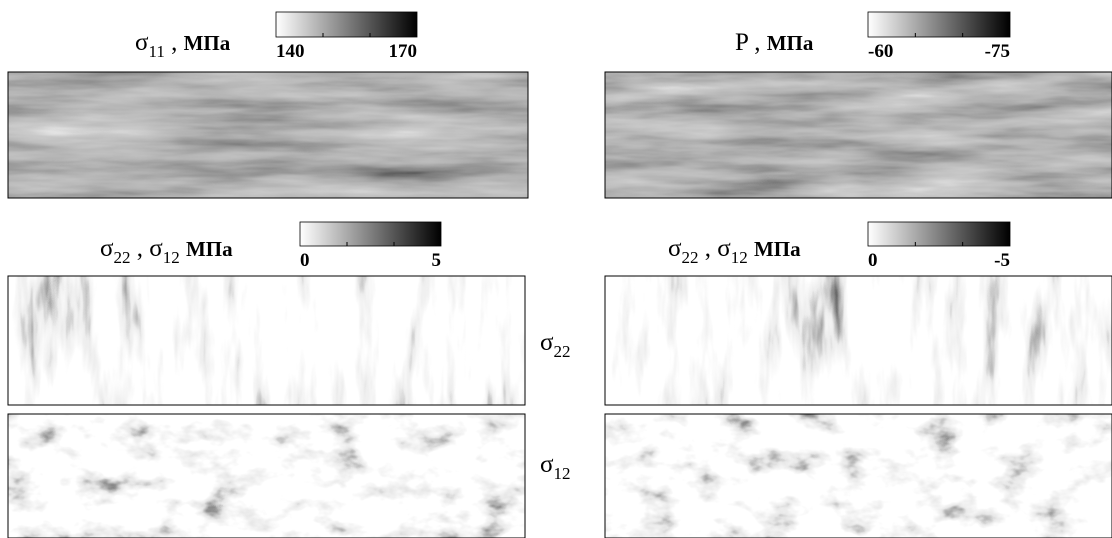 Image resolution: width=1112 pixels, height=538 pixels. What do you see at coordinates (997, 51) in the screenshot?
I see `colorbar-max-label: -75` at bounding box center [997, 51].